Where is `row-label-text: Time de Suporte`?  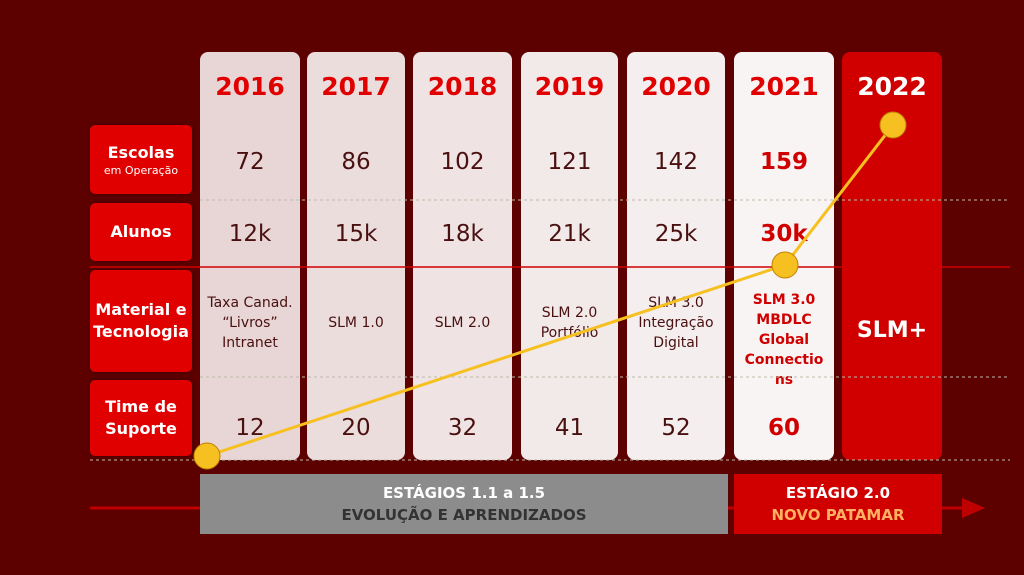 row-label-text: Time de Suporte is located at coordinates (141, 417).